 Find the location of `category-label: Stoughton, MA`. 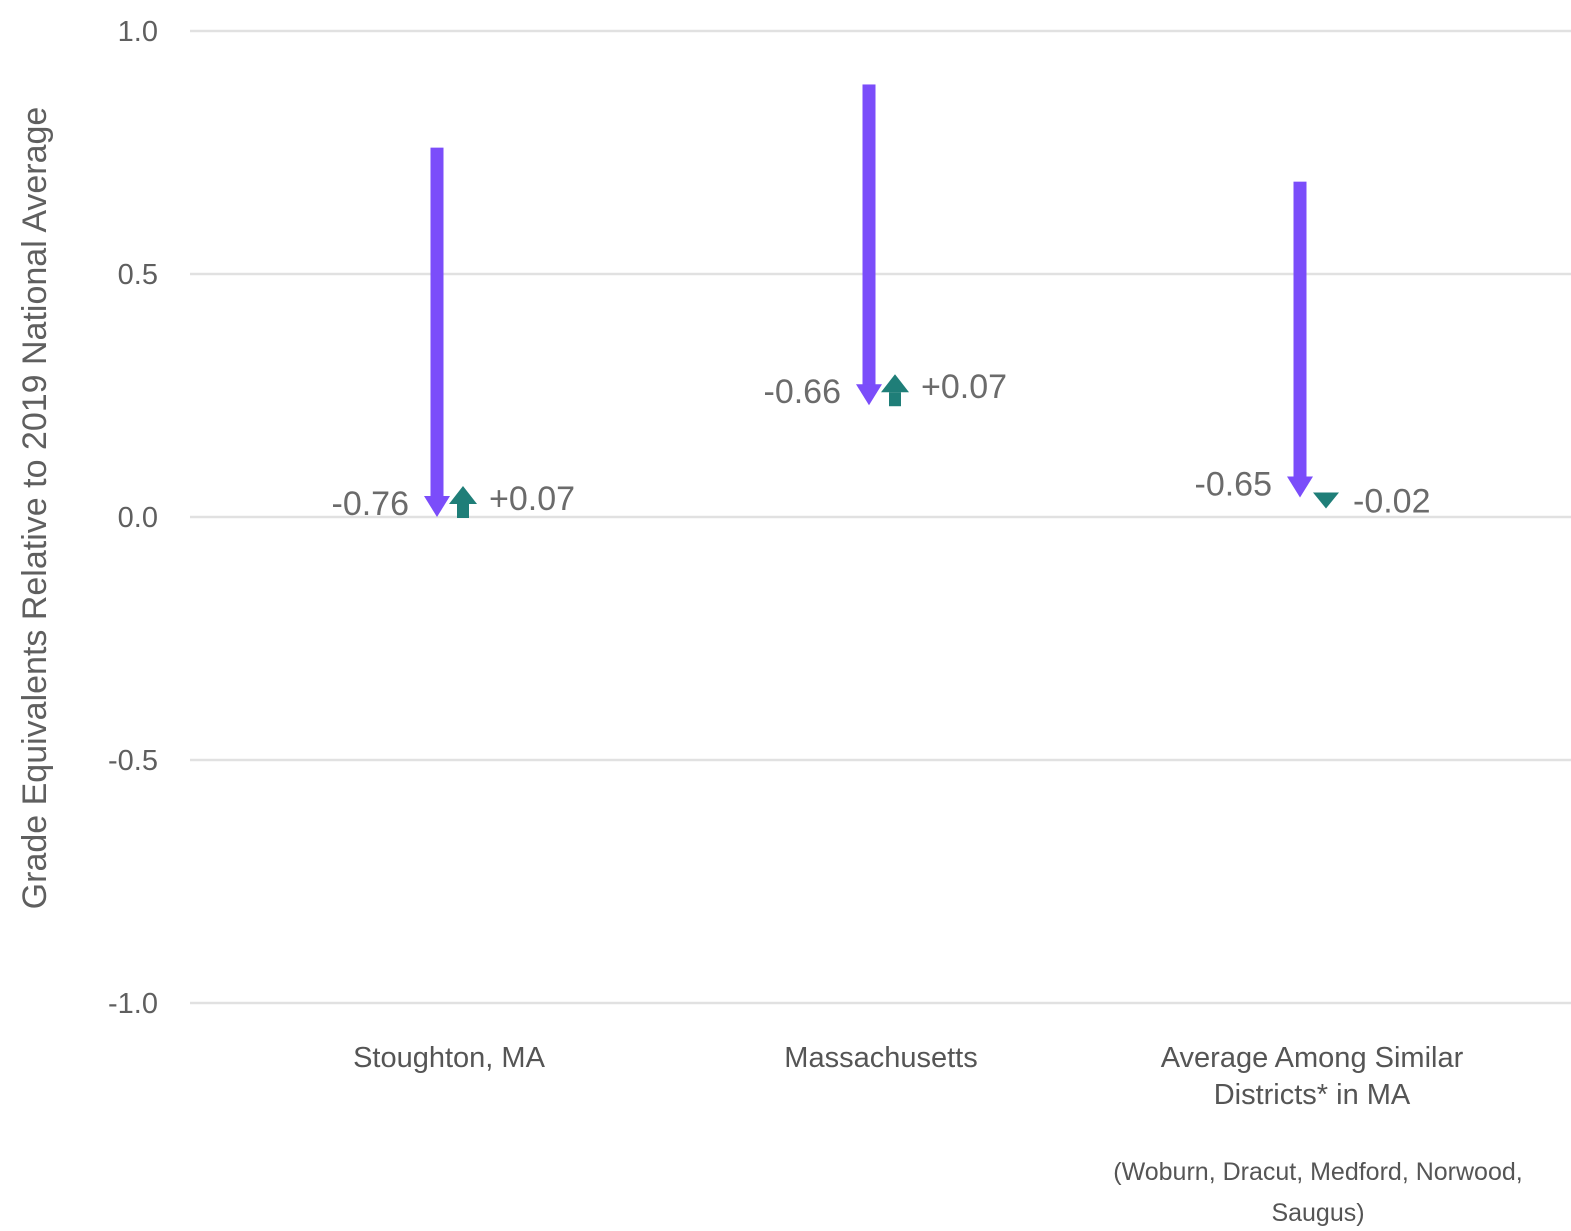

category-label: Stoughton, MA is located at coordinates (449, 1058).